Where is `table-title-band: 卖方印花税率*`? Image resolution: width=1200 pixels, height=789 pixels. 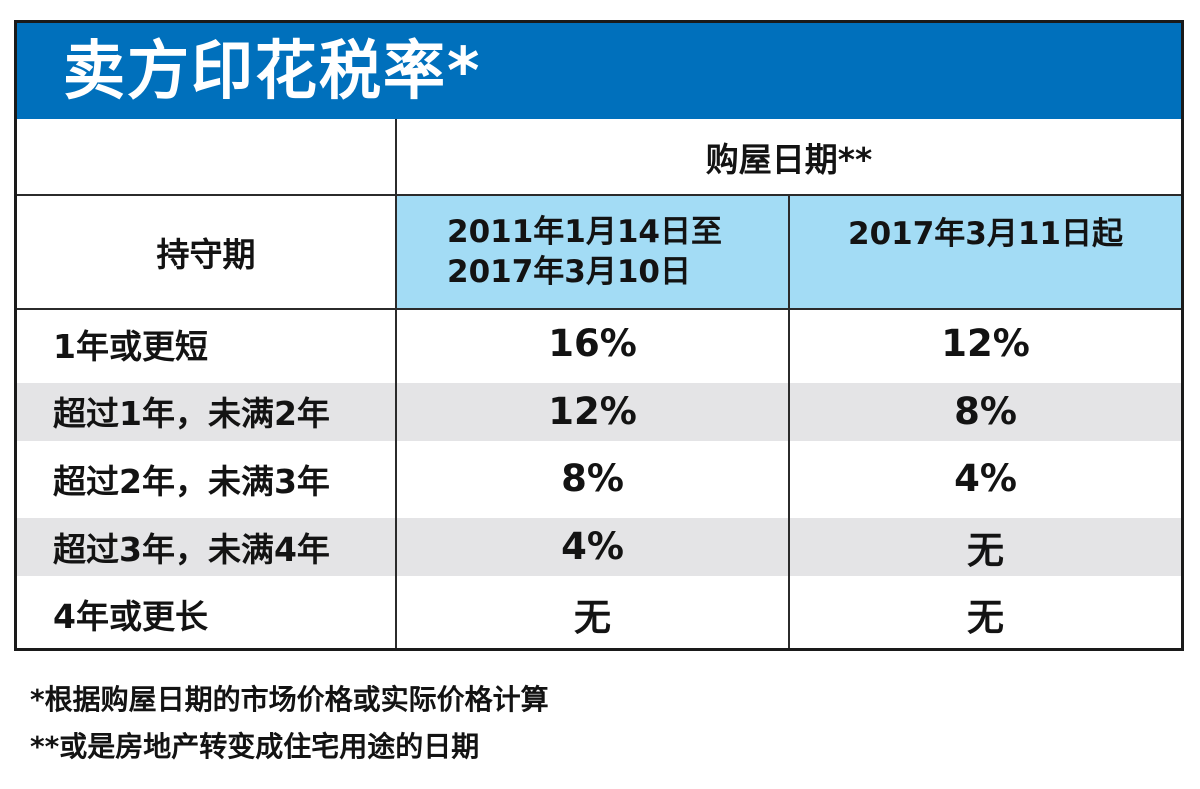 table-title-band: 卖方印花税率* is located at coordinates (599, 71).